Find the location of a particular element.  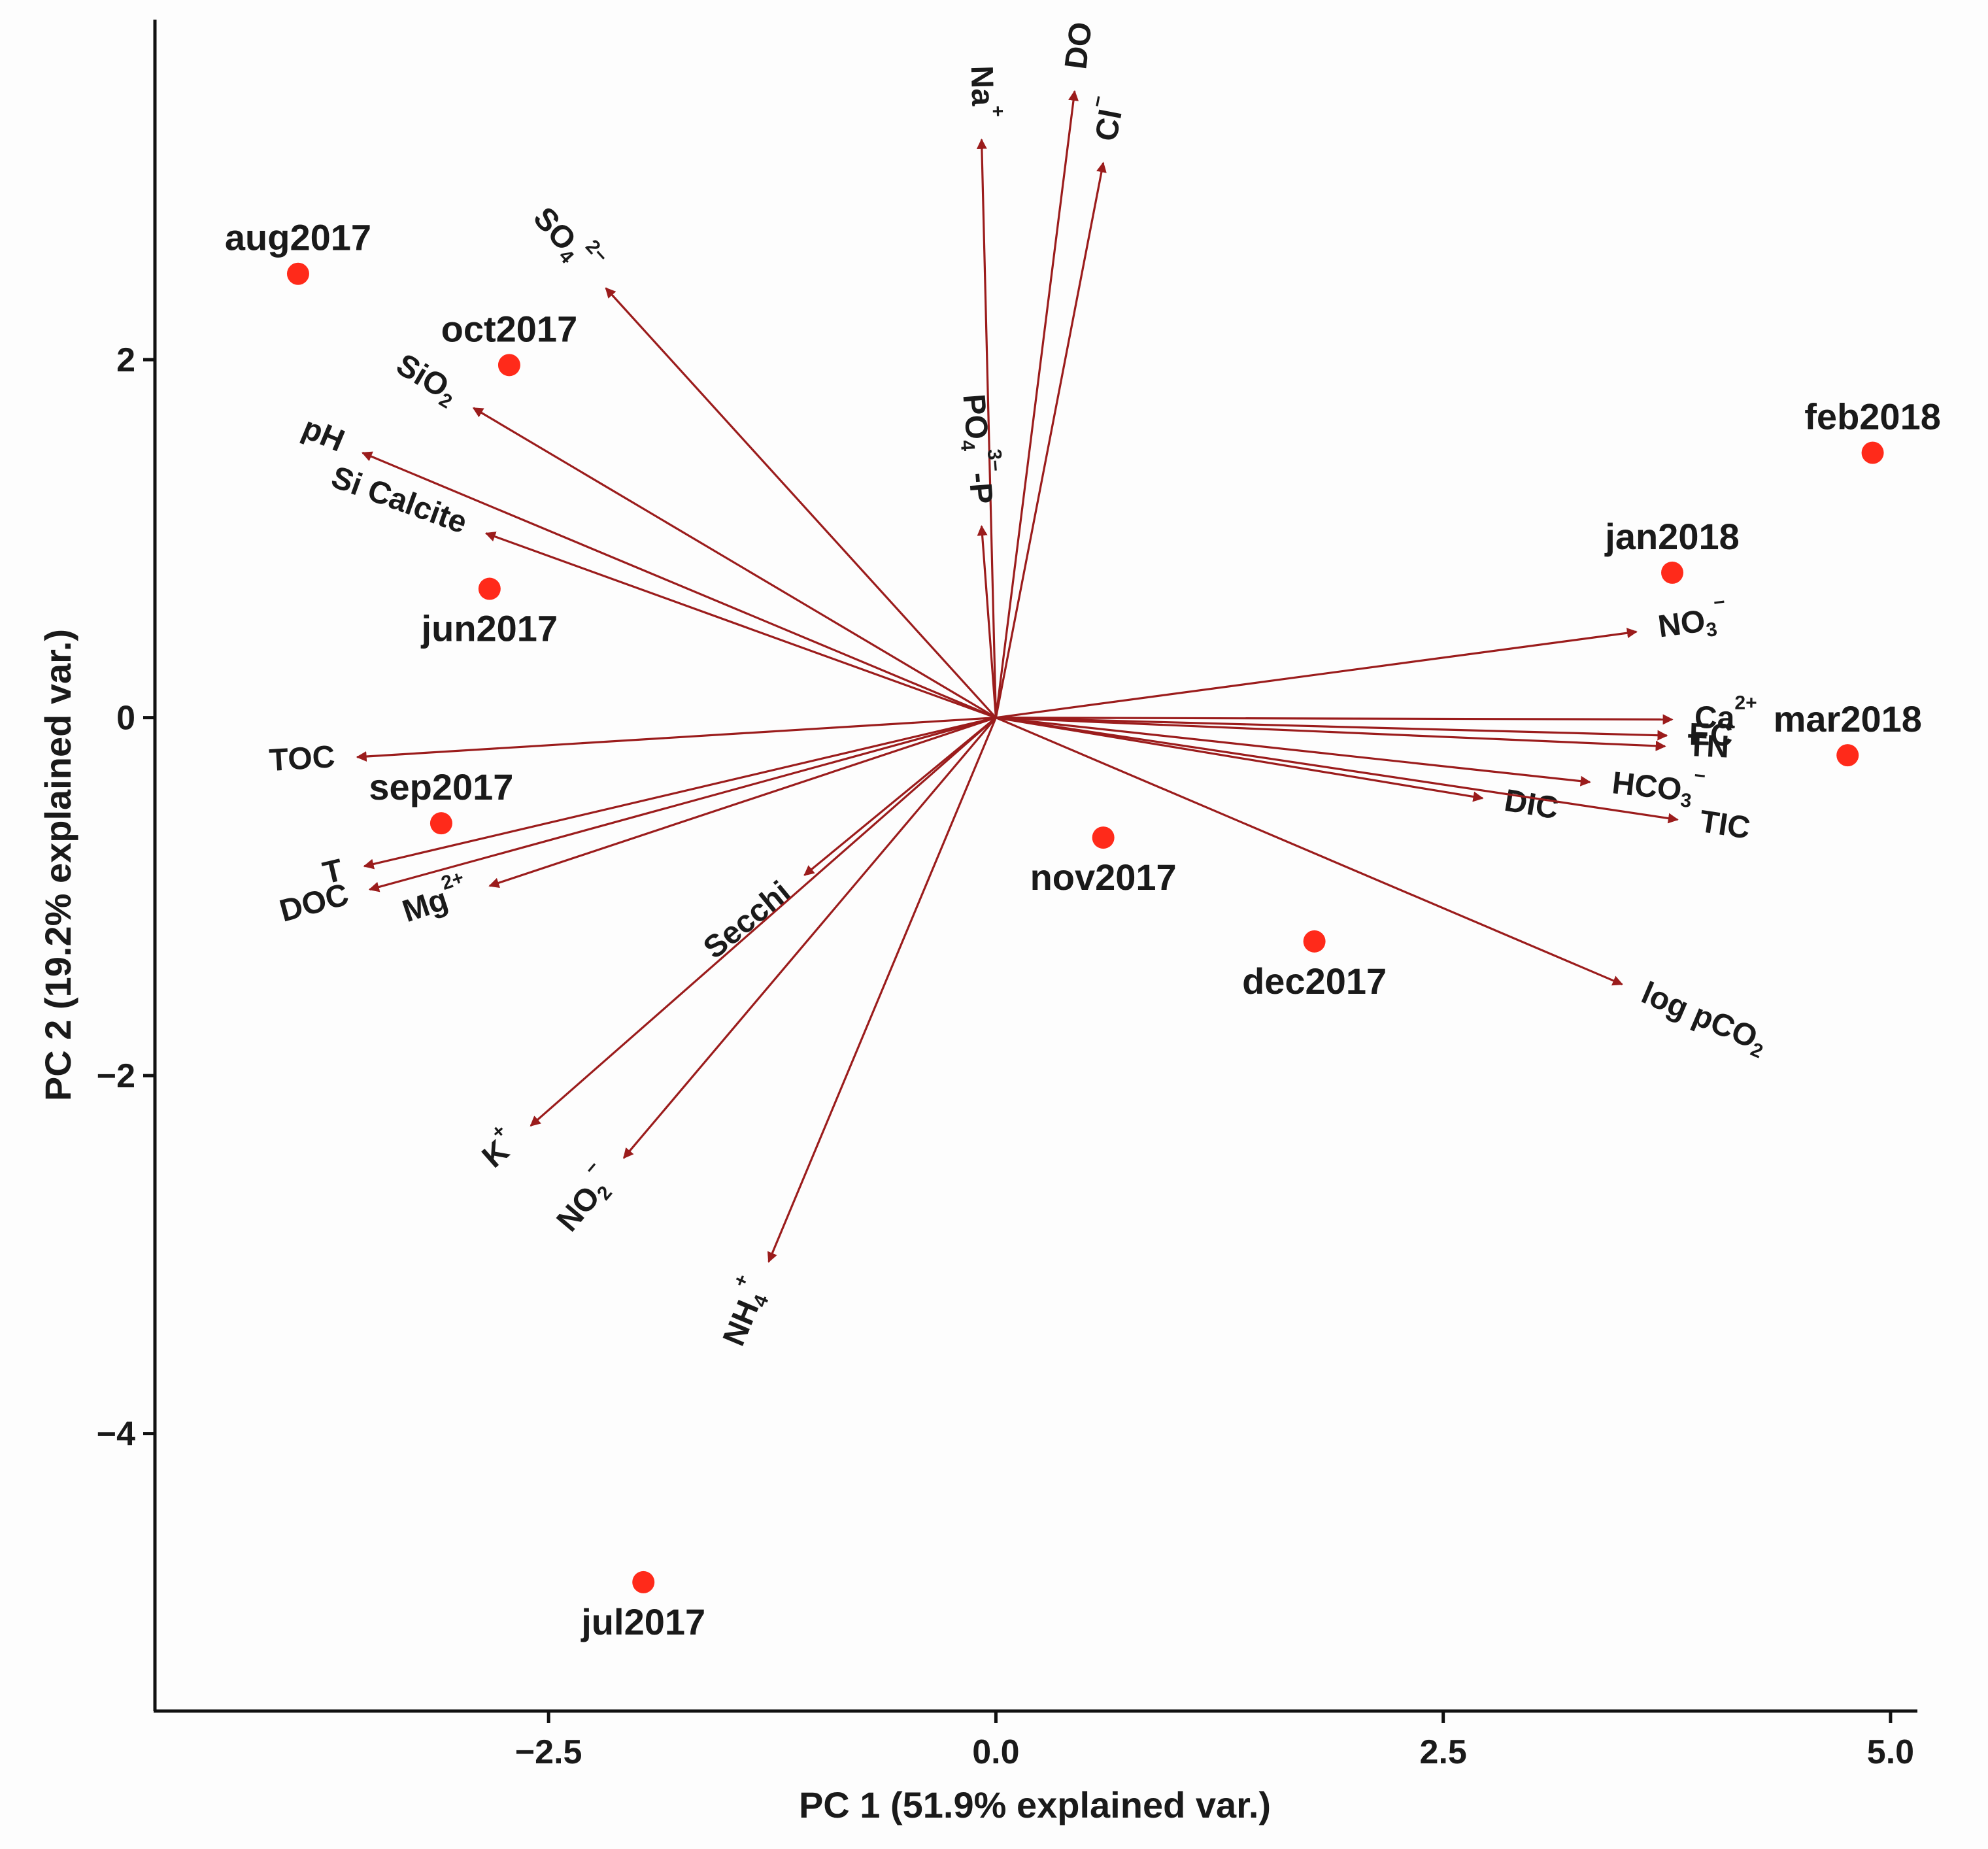

loading-label: TIC is located at coordinates (1724, 825).